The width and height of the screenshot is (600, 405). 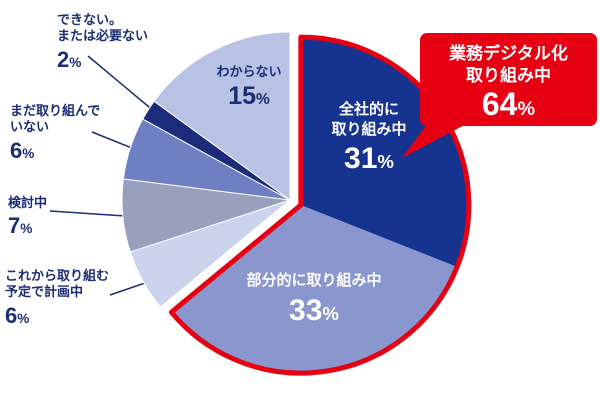 I want to click on label-text: 検討中, so click(x=28, y=202).